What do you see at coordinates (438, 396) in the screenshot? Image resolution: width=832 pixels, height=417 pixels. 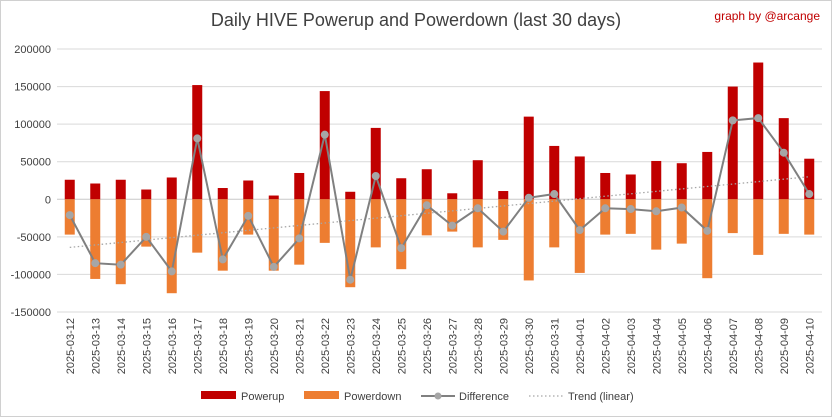 I see `legend-marker-difference` at bounding box center [438, 396].